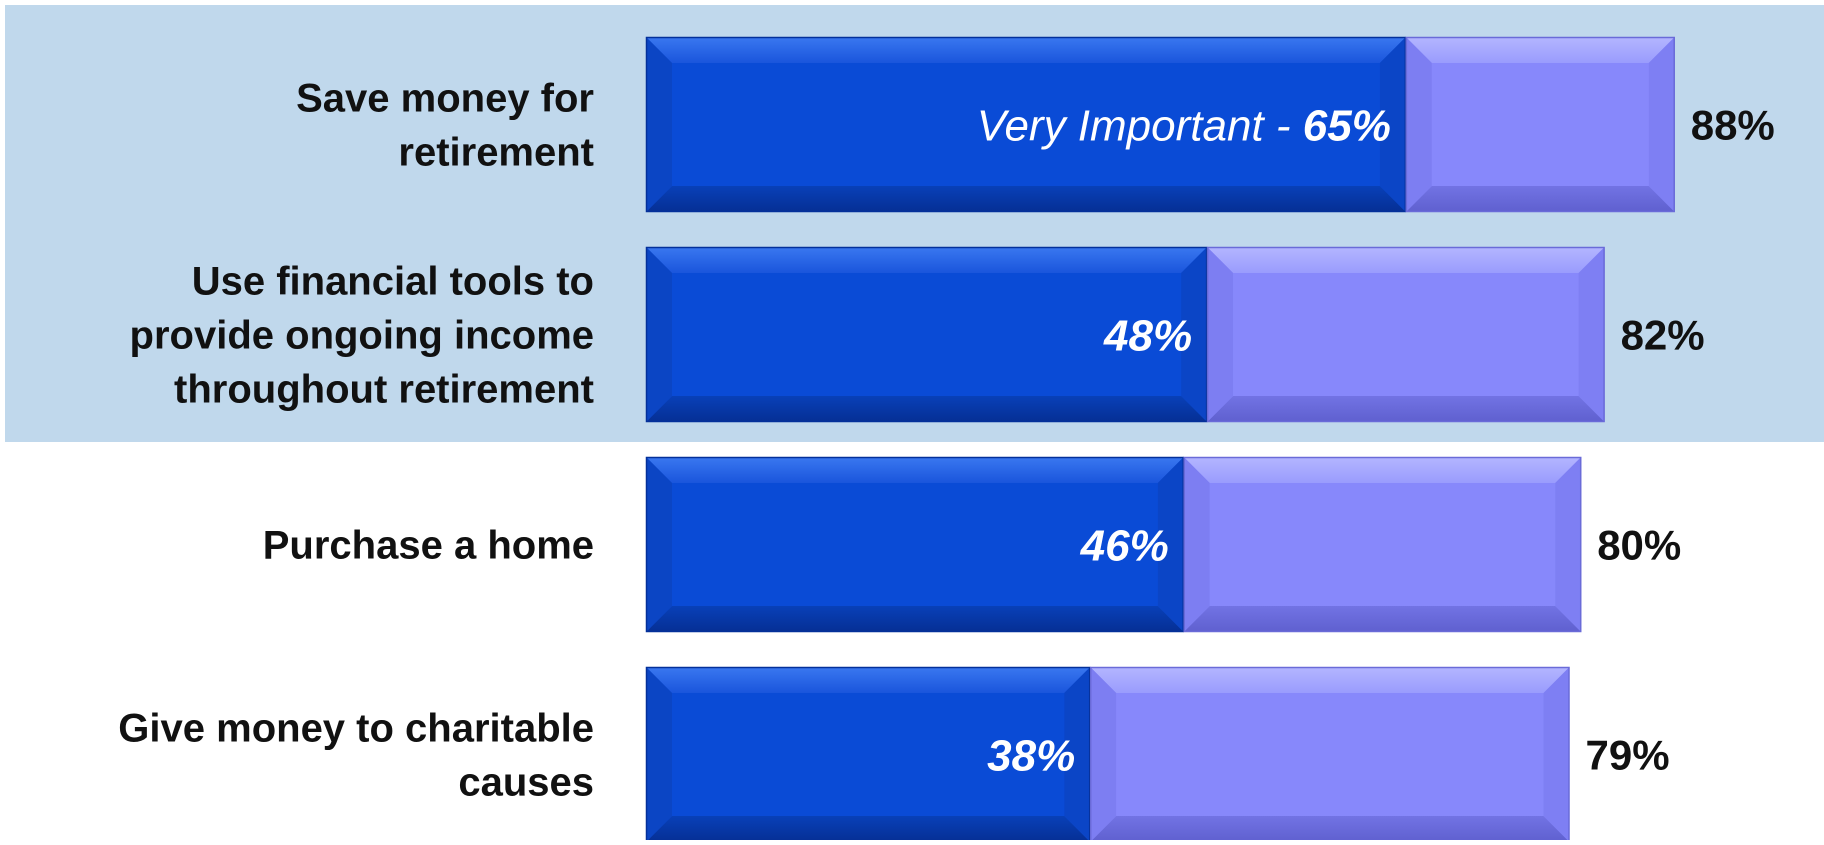 This screenshot has width=1824, height=845. I want to click on category-label-line: provide ongoing income, so click(362, 336).